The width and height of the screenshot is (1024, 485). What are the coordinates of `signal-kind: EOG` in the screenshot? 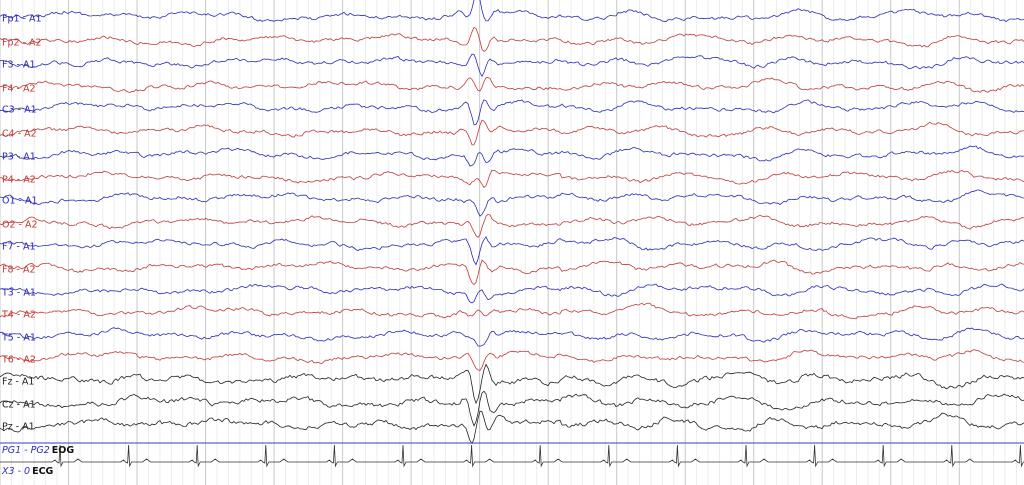 It's located at (63, 450).